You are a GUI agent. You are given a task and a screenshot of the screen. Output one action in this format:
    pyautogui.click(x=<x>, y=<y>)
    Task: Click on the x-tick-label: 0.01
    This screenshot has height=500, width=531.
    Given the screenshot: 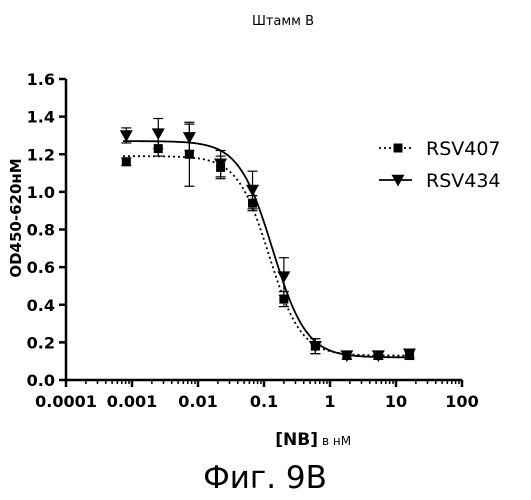 What is the action you would take?
    pyautogui.click(x=197, y=401)
    